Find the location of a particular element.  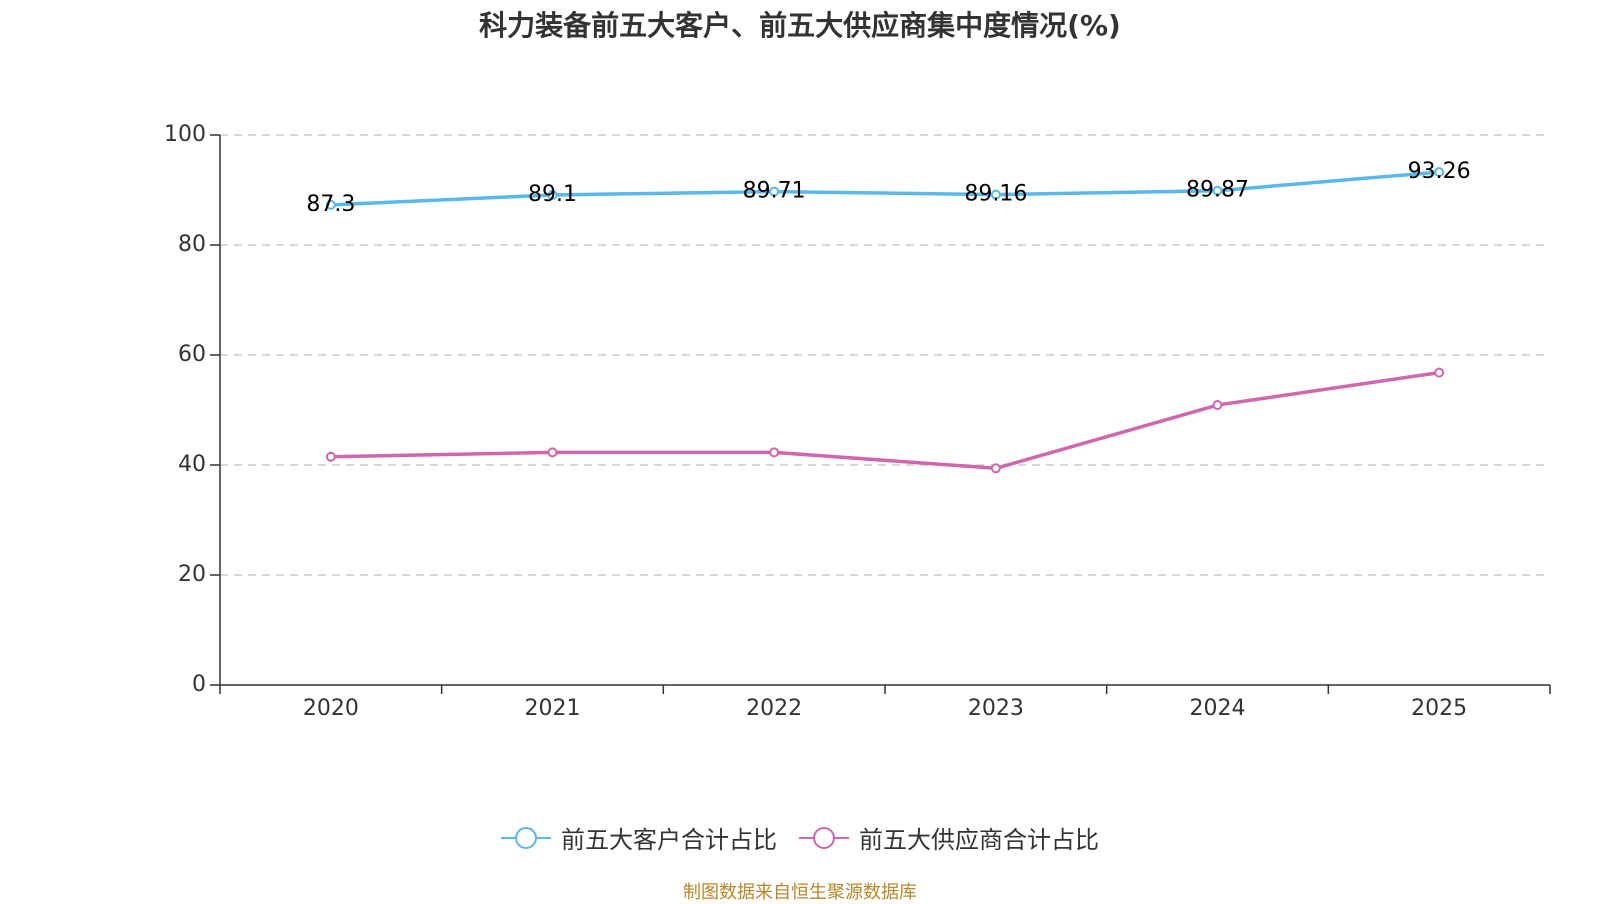

y-tick-label: 0 is located at coordinates (199, 684).